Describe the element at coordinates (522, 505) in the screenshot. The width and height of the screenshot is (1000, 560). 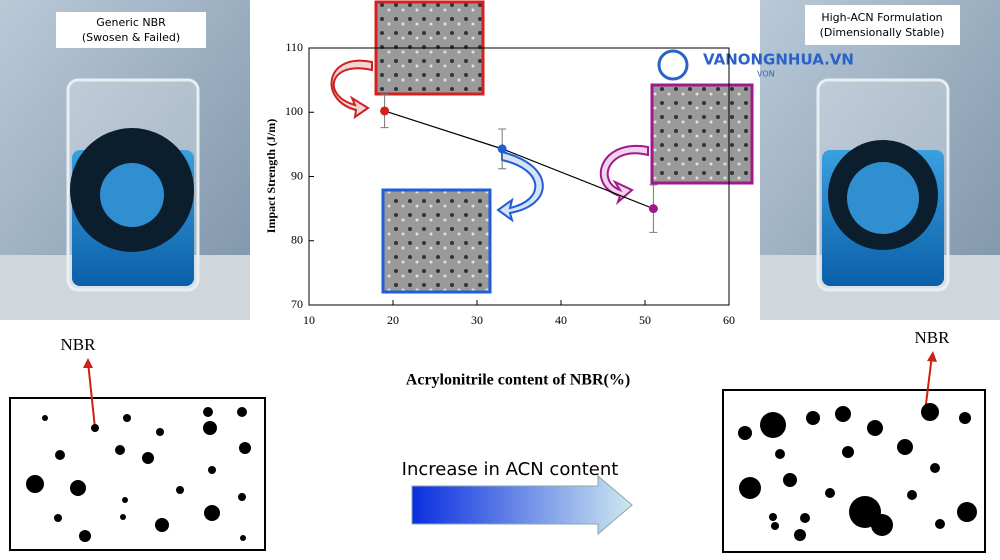
I see `increase-arrow` at that location.